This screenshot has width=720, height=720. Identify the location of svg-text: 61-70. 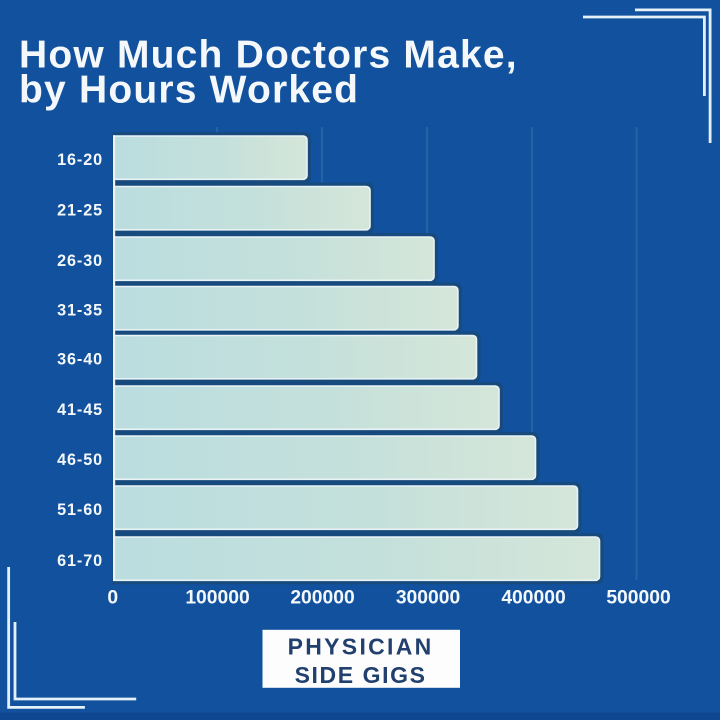
(80, 561).